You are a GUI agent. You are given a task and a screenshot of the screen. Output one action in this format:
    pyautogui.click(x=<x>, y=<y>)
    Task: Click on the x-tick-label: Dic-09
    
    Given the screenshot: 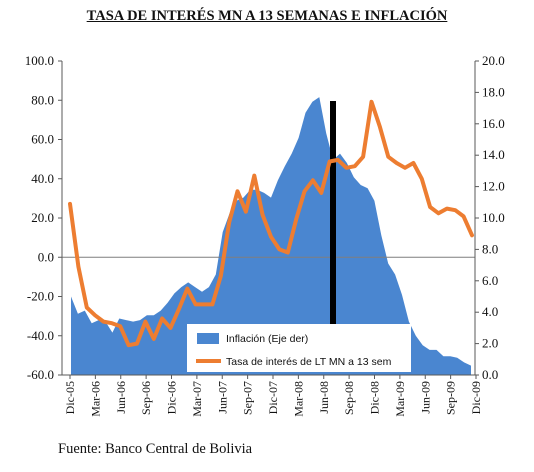 What is the action you would take?
    pyautogui.click(x=476, y=397)
    